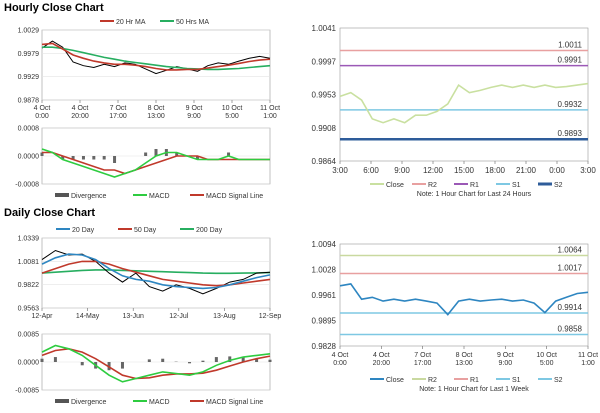 Image resolution: width=600 pixels, height=413 pixels. I want to click on x-tick-label-line: 12-Jul, so click(179, 316).